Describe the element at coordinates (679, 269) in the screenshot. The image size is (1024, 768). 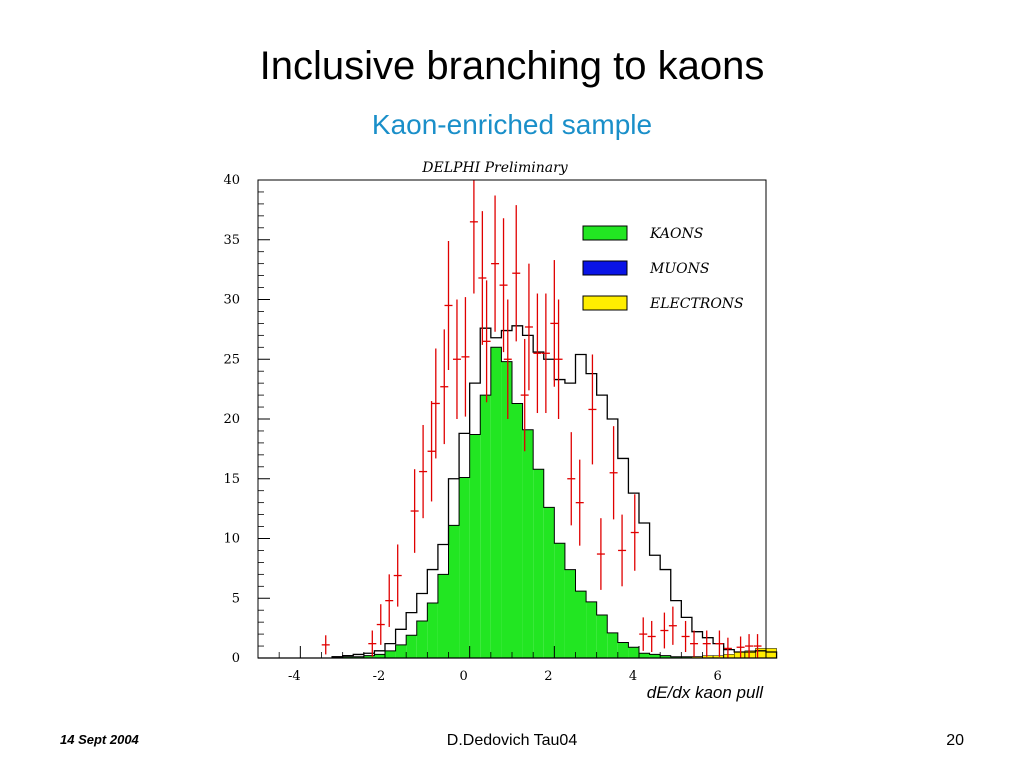
I see `legend-label: MUONS` at that location.